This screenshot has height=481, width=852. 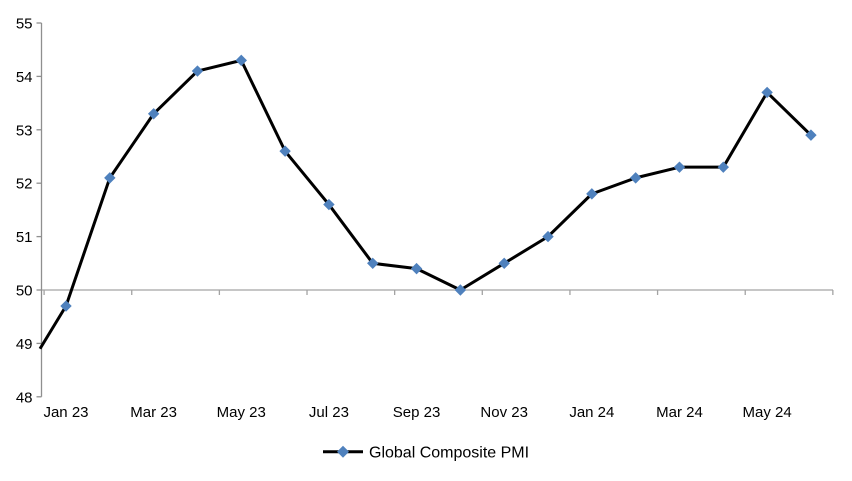 What do you see at coordinates (449, 453) in the screenshot?
I see `legend-series-label: Global Composite PMI` at bounding box center [449, 453].